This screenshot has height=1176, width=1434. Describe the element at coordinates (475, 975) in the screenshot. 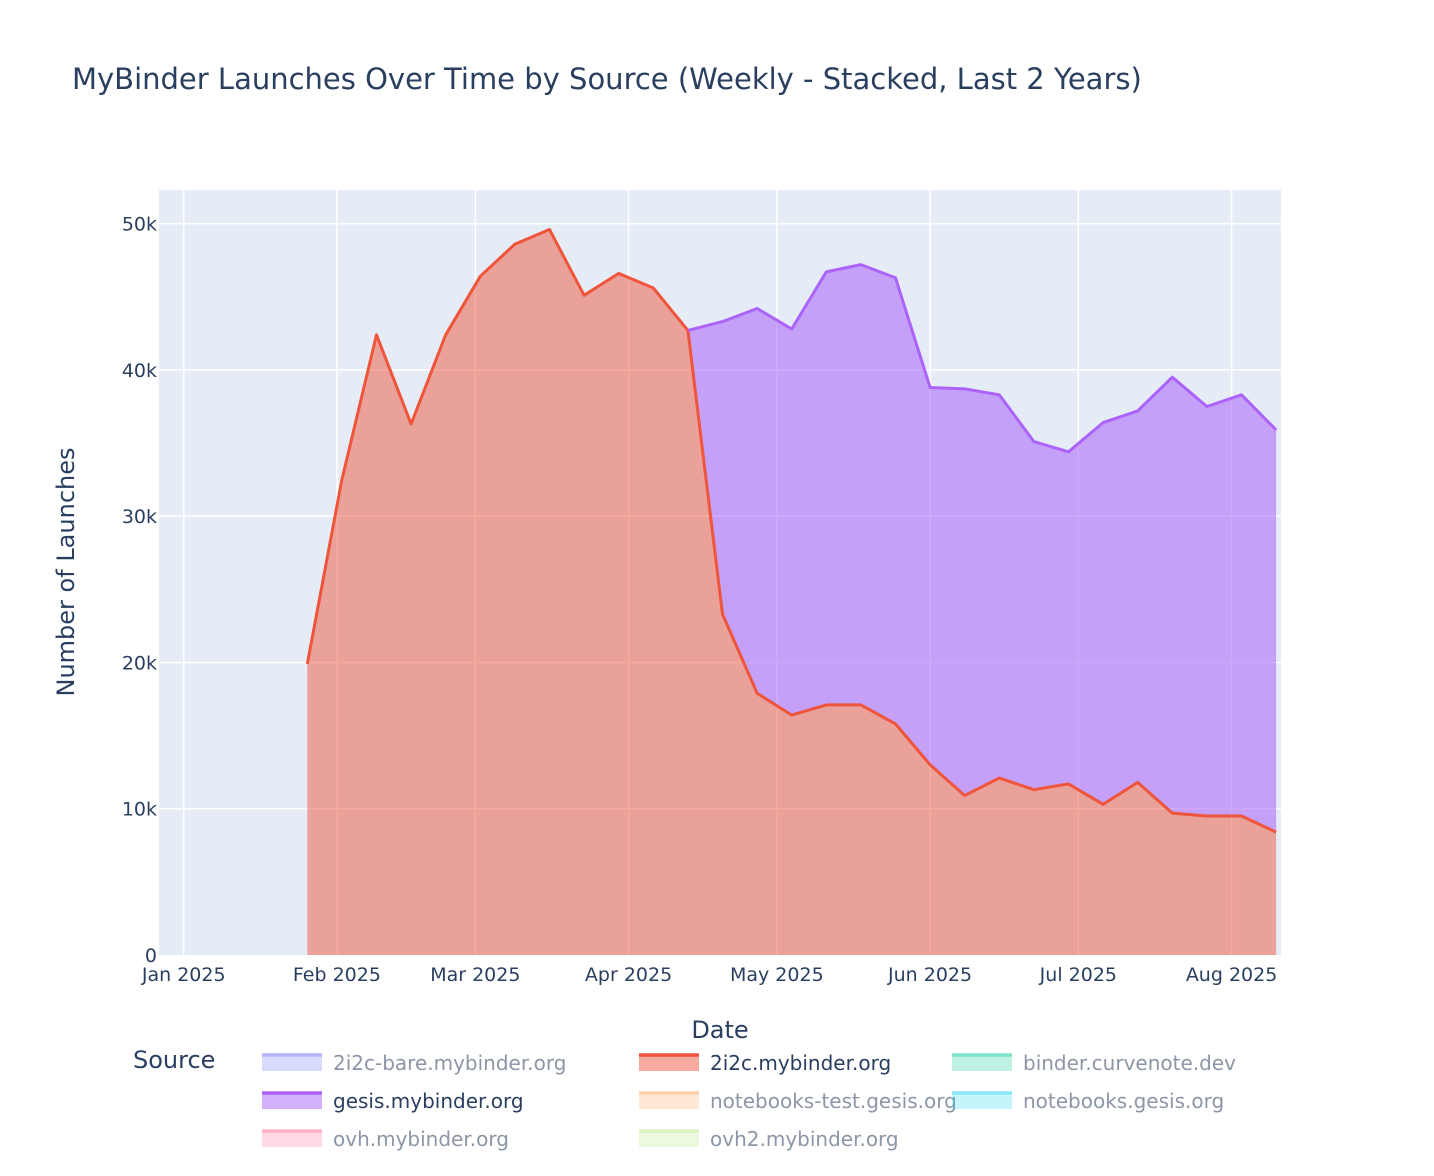

I see `x-tick-label: Mar 2025` at that location.